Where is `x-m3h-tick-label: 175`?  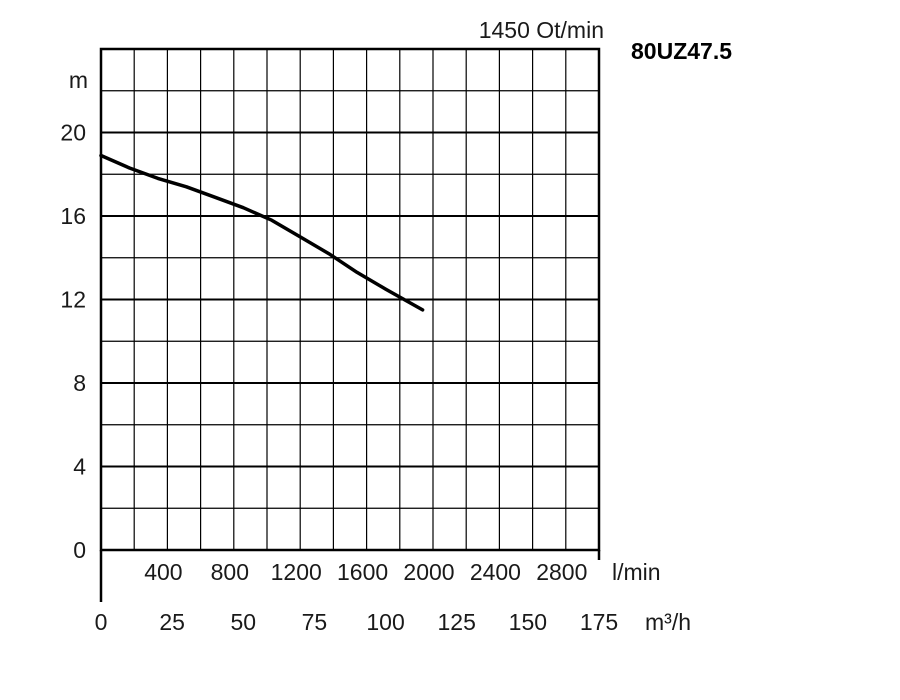 x-m3h-tick-label: 175 is located at coordinates (599, 622).